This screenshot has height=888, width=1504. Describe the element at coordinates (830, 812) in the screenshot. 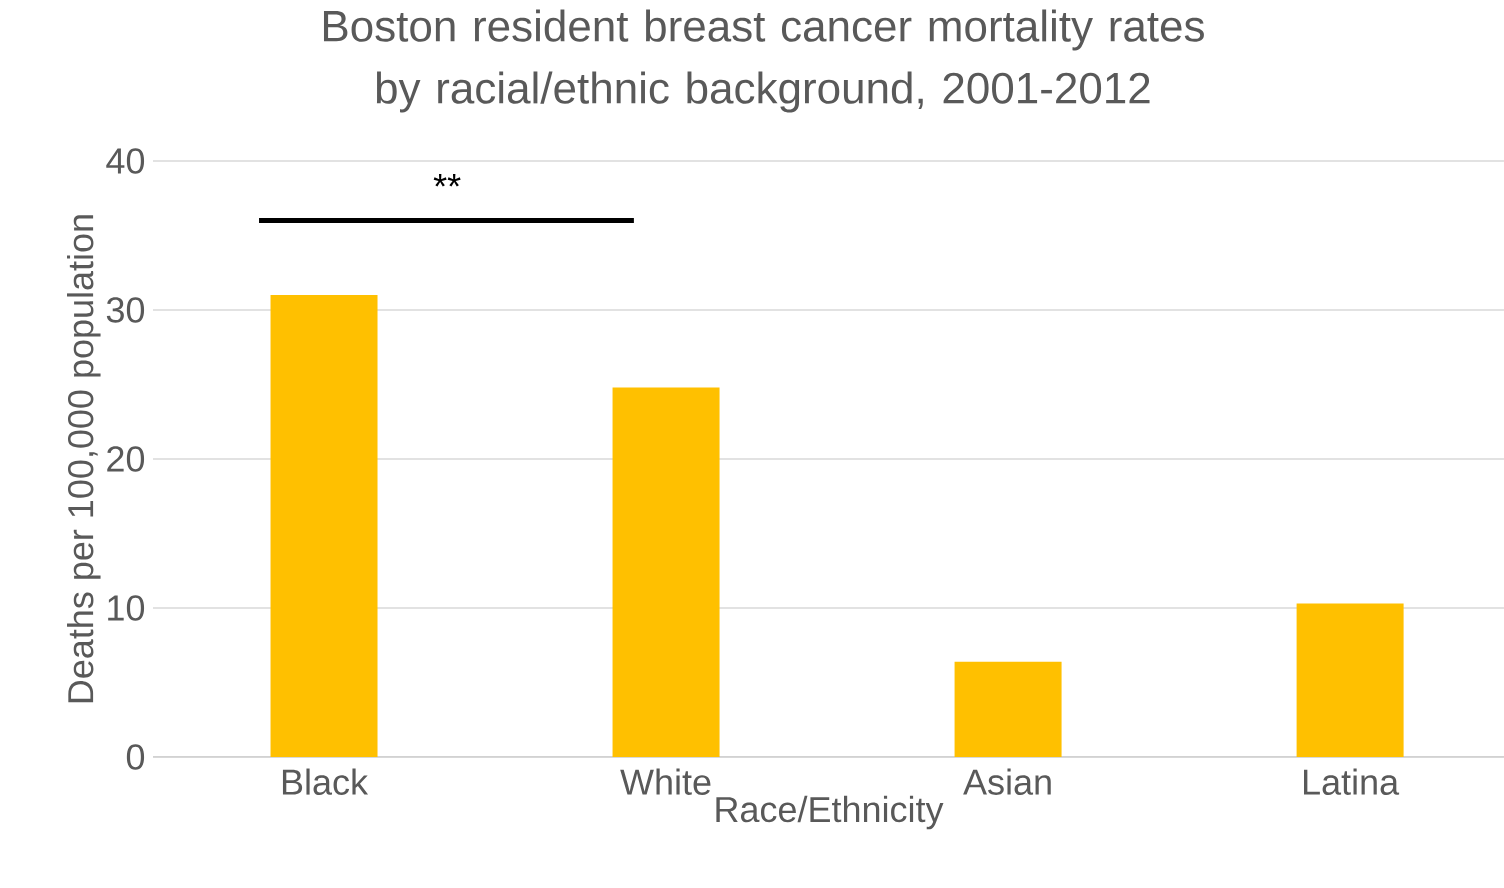

I see `x-axis-title: Race/Ethnicity` at that location.